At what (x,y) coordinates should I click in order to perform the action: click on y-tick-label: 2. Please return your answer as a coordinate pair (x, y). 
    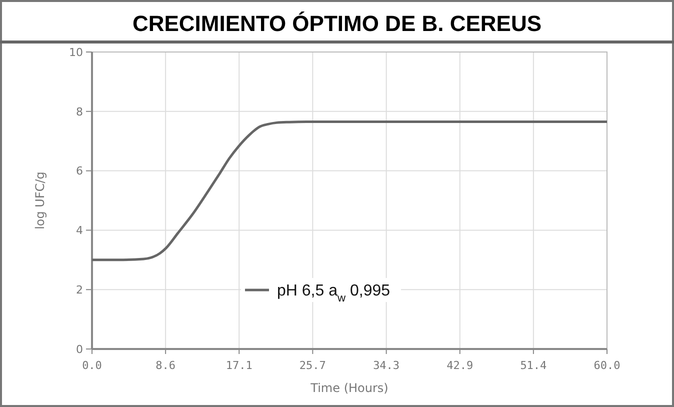
    Looking at the image, I should click on (79, 289).